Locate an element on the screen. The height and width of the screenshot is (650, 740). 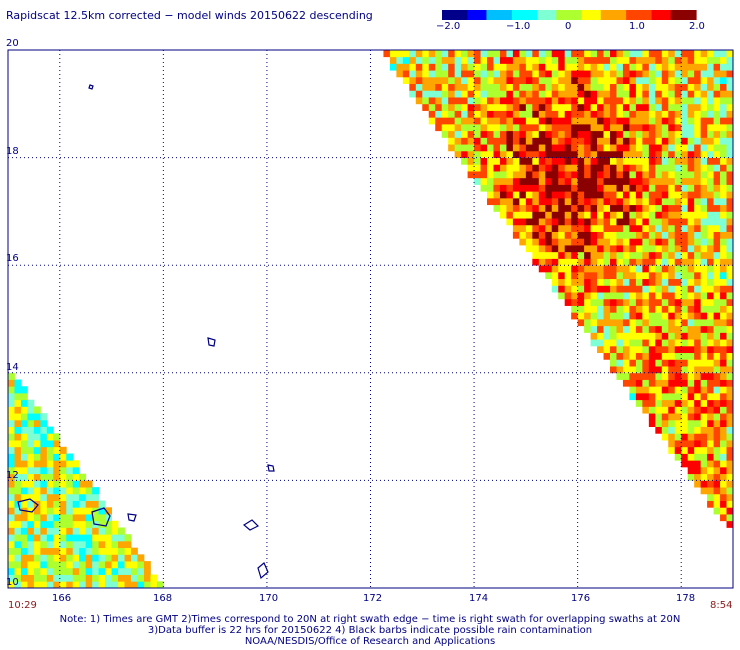
colorbar-segment is located at coordinates (471, 15).